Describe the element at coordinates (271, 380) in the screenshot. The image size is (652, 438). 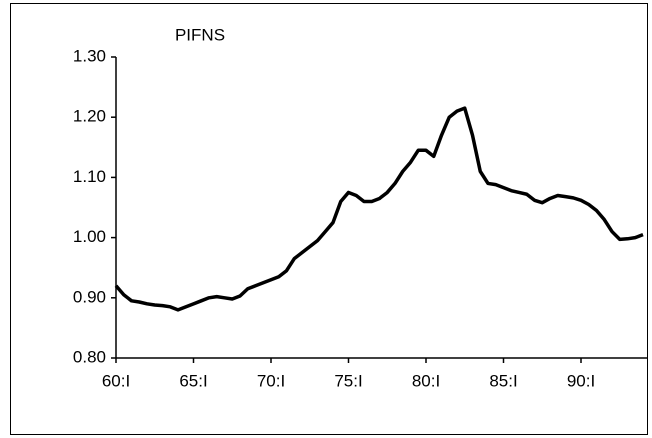
I see `x-tick-label: 70:I` at that location.